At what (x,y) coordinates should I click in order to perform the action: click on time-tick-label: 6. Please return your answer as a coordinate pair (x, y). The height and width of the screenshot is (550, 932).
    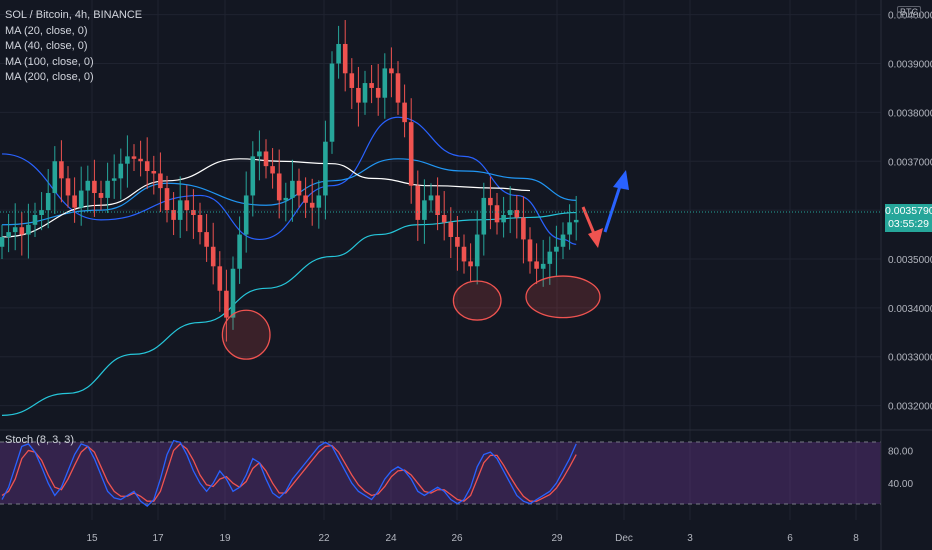
    Looking at the image, I should click on (790, 538).